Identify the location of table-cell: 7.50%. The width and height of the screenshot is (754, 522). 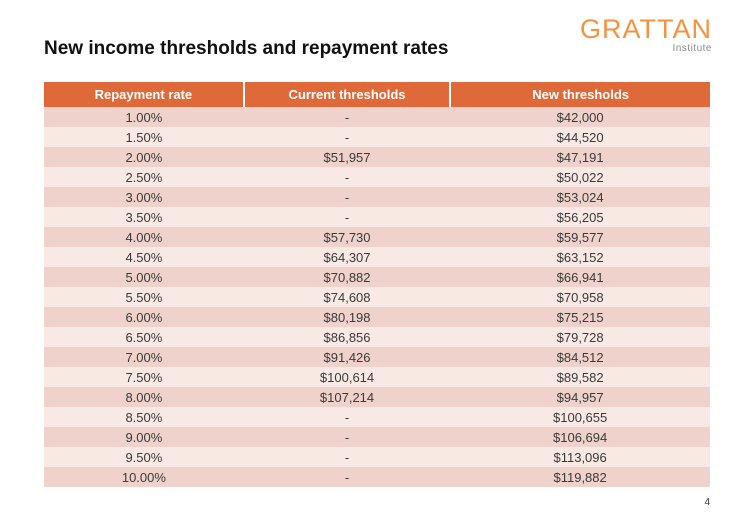
(144, 377).